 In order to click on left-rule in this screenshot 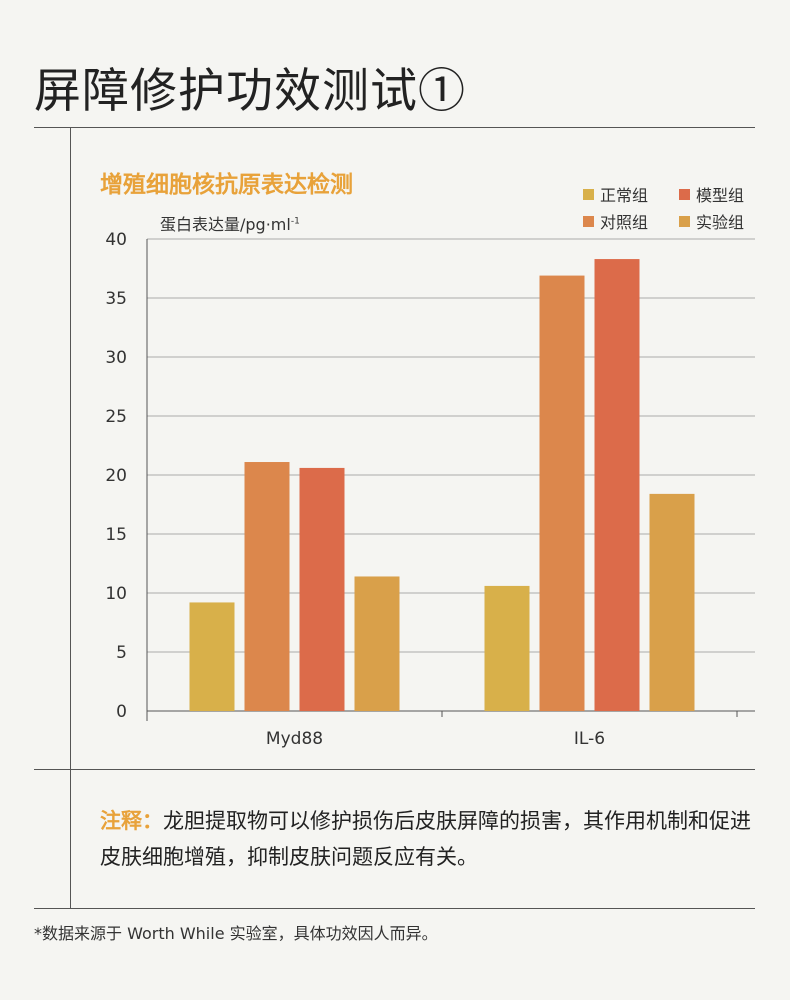, I will do `click(70, 517)`.